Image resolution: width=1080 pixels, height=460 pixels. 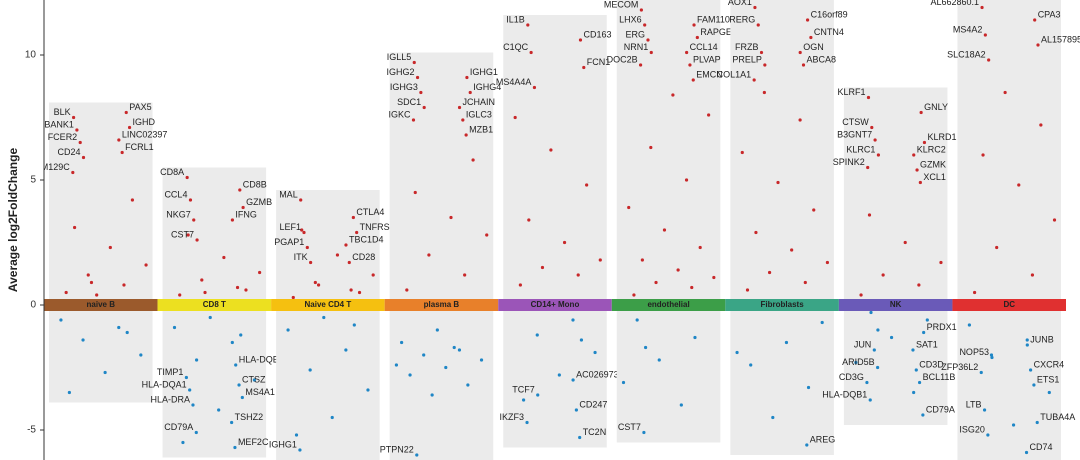 I want to click on gene-label: AL157895.1, so click(x=1060, y=39).